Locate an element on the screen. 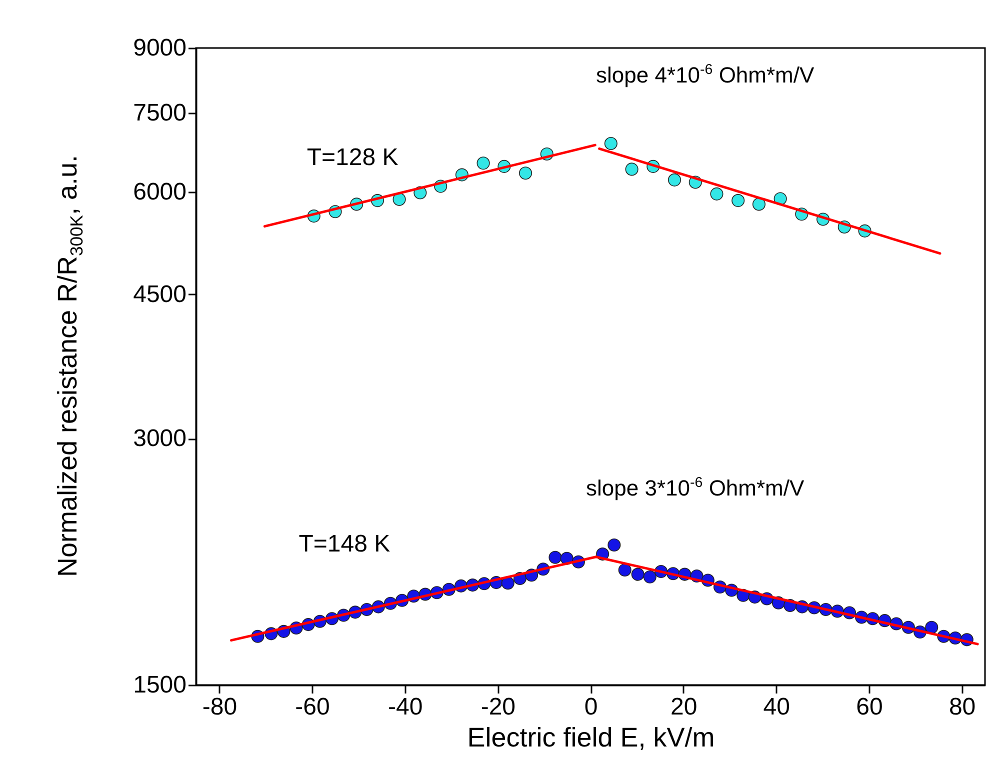 The image size is (994, 777). y-tick-label: 6000 is located at coordinates (159, 192).